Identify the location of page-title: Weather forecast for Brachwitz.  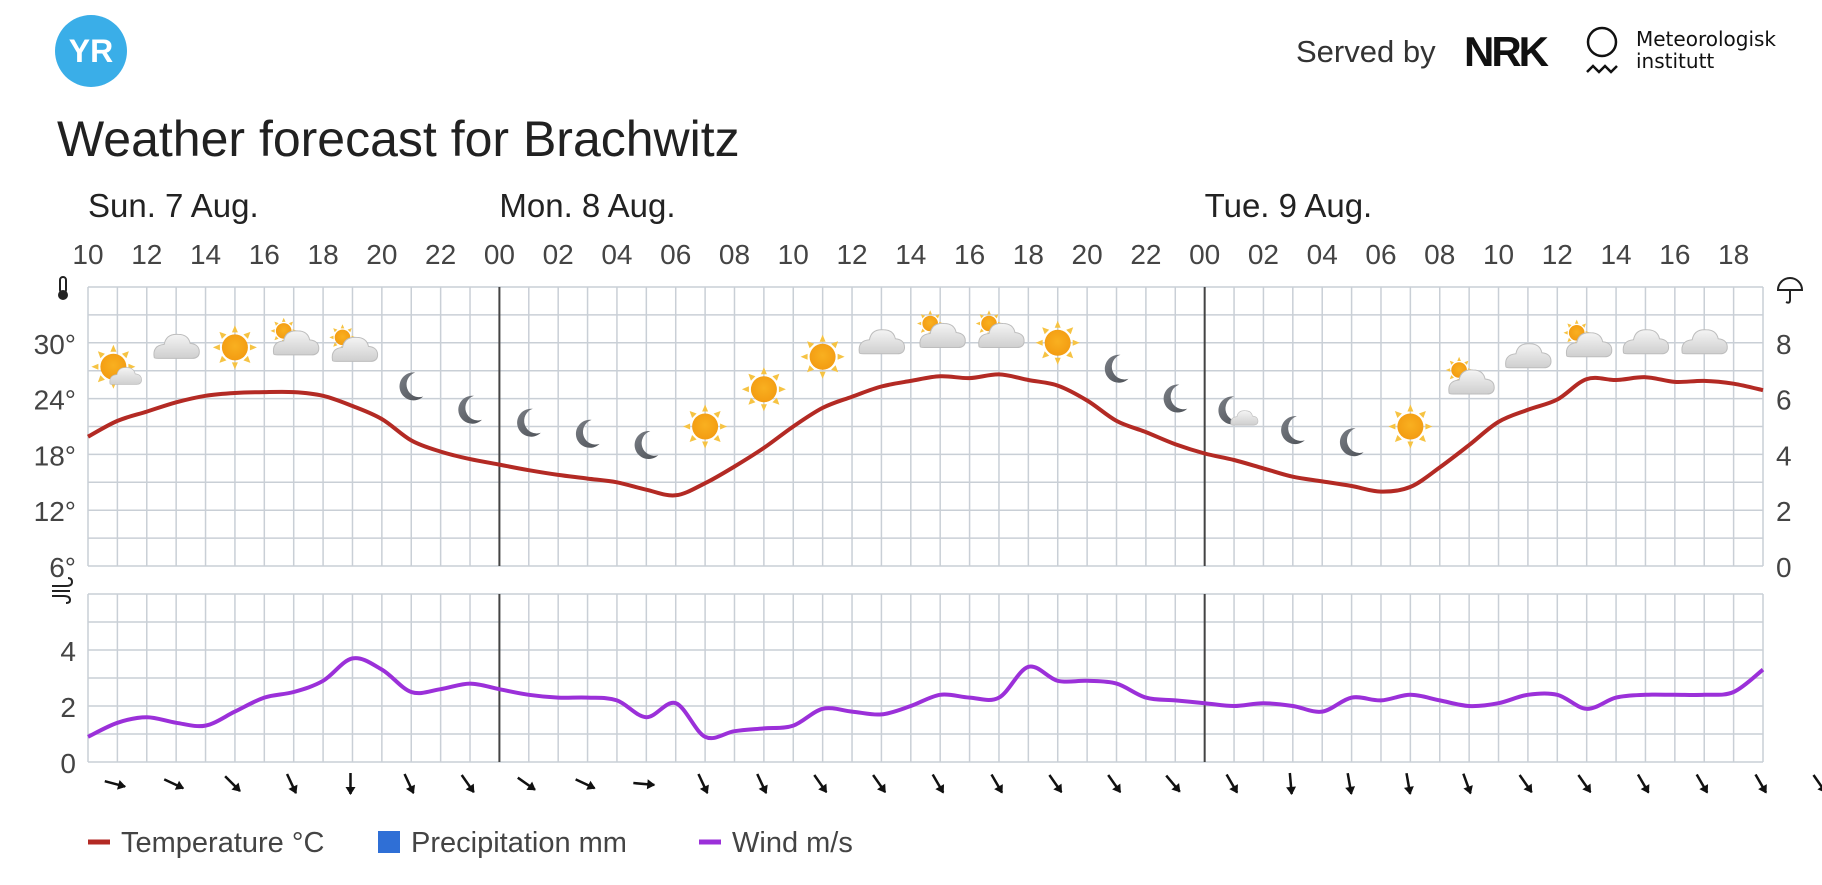
(398, 139).